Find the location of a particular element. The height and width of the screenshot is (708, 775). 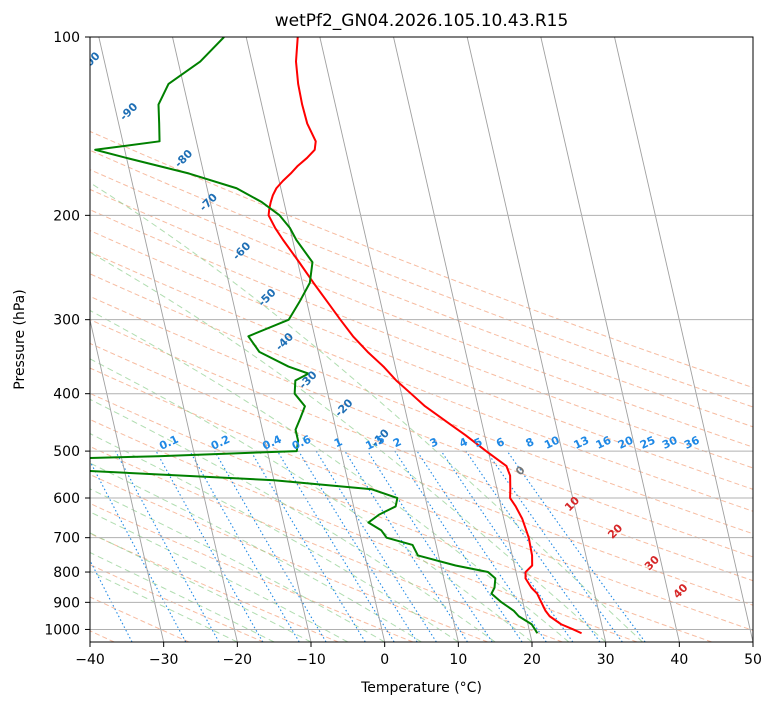

y-axis-title: Pressure (hPa) is located at coordinates (20, 339).